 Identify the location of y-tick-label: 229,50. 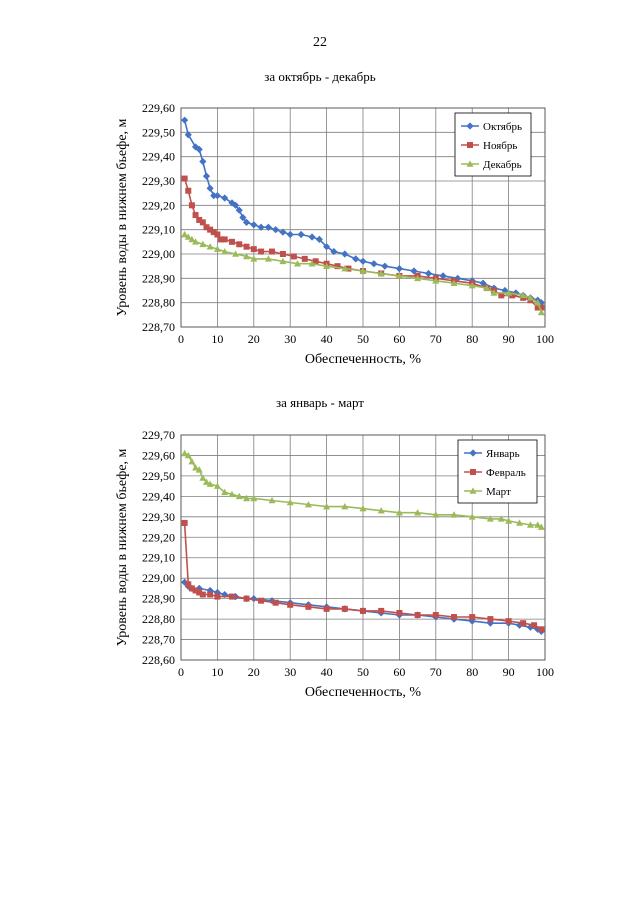
(158, 476).